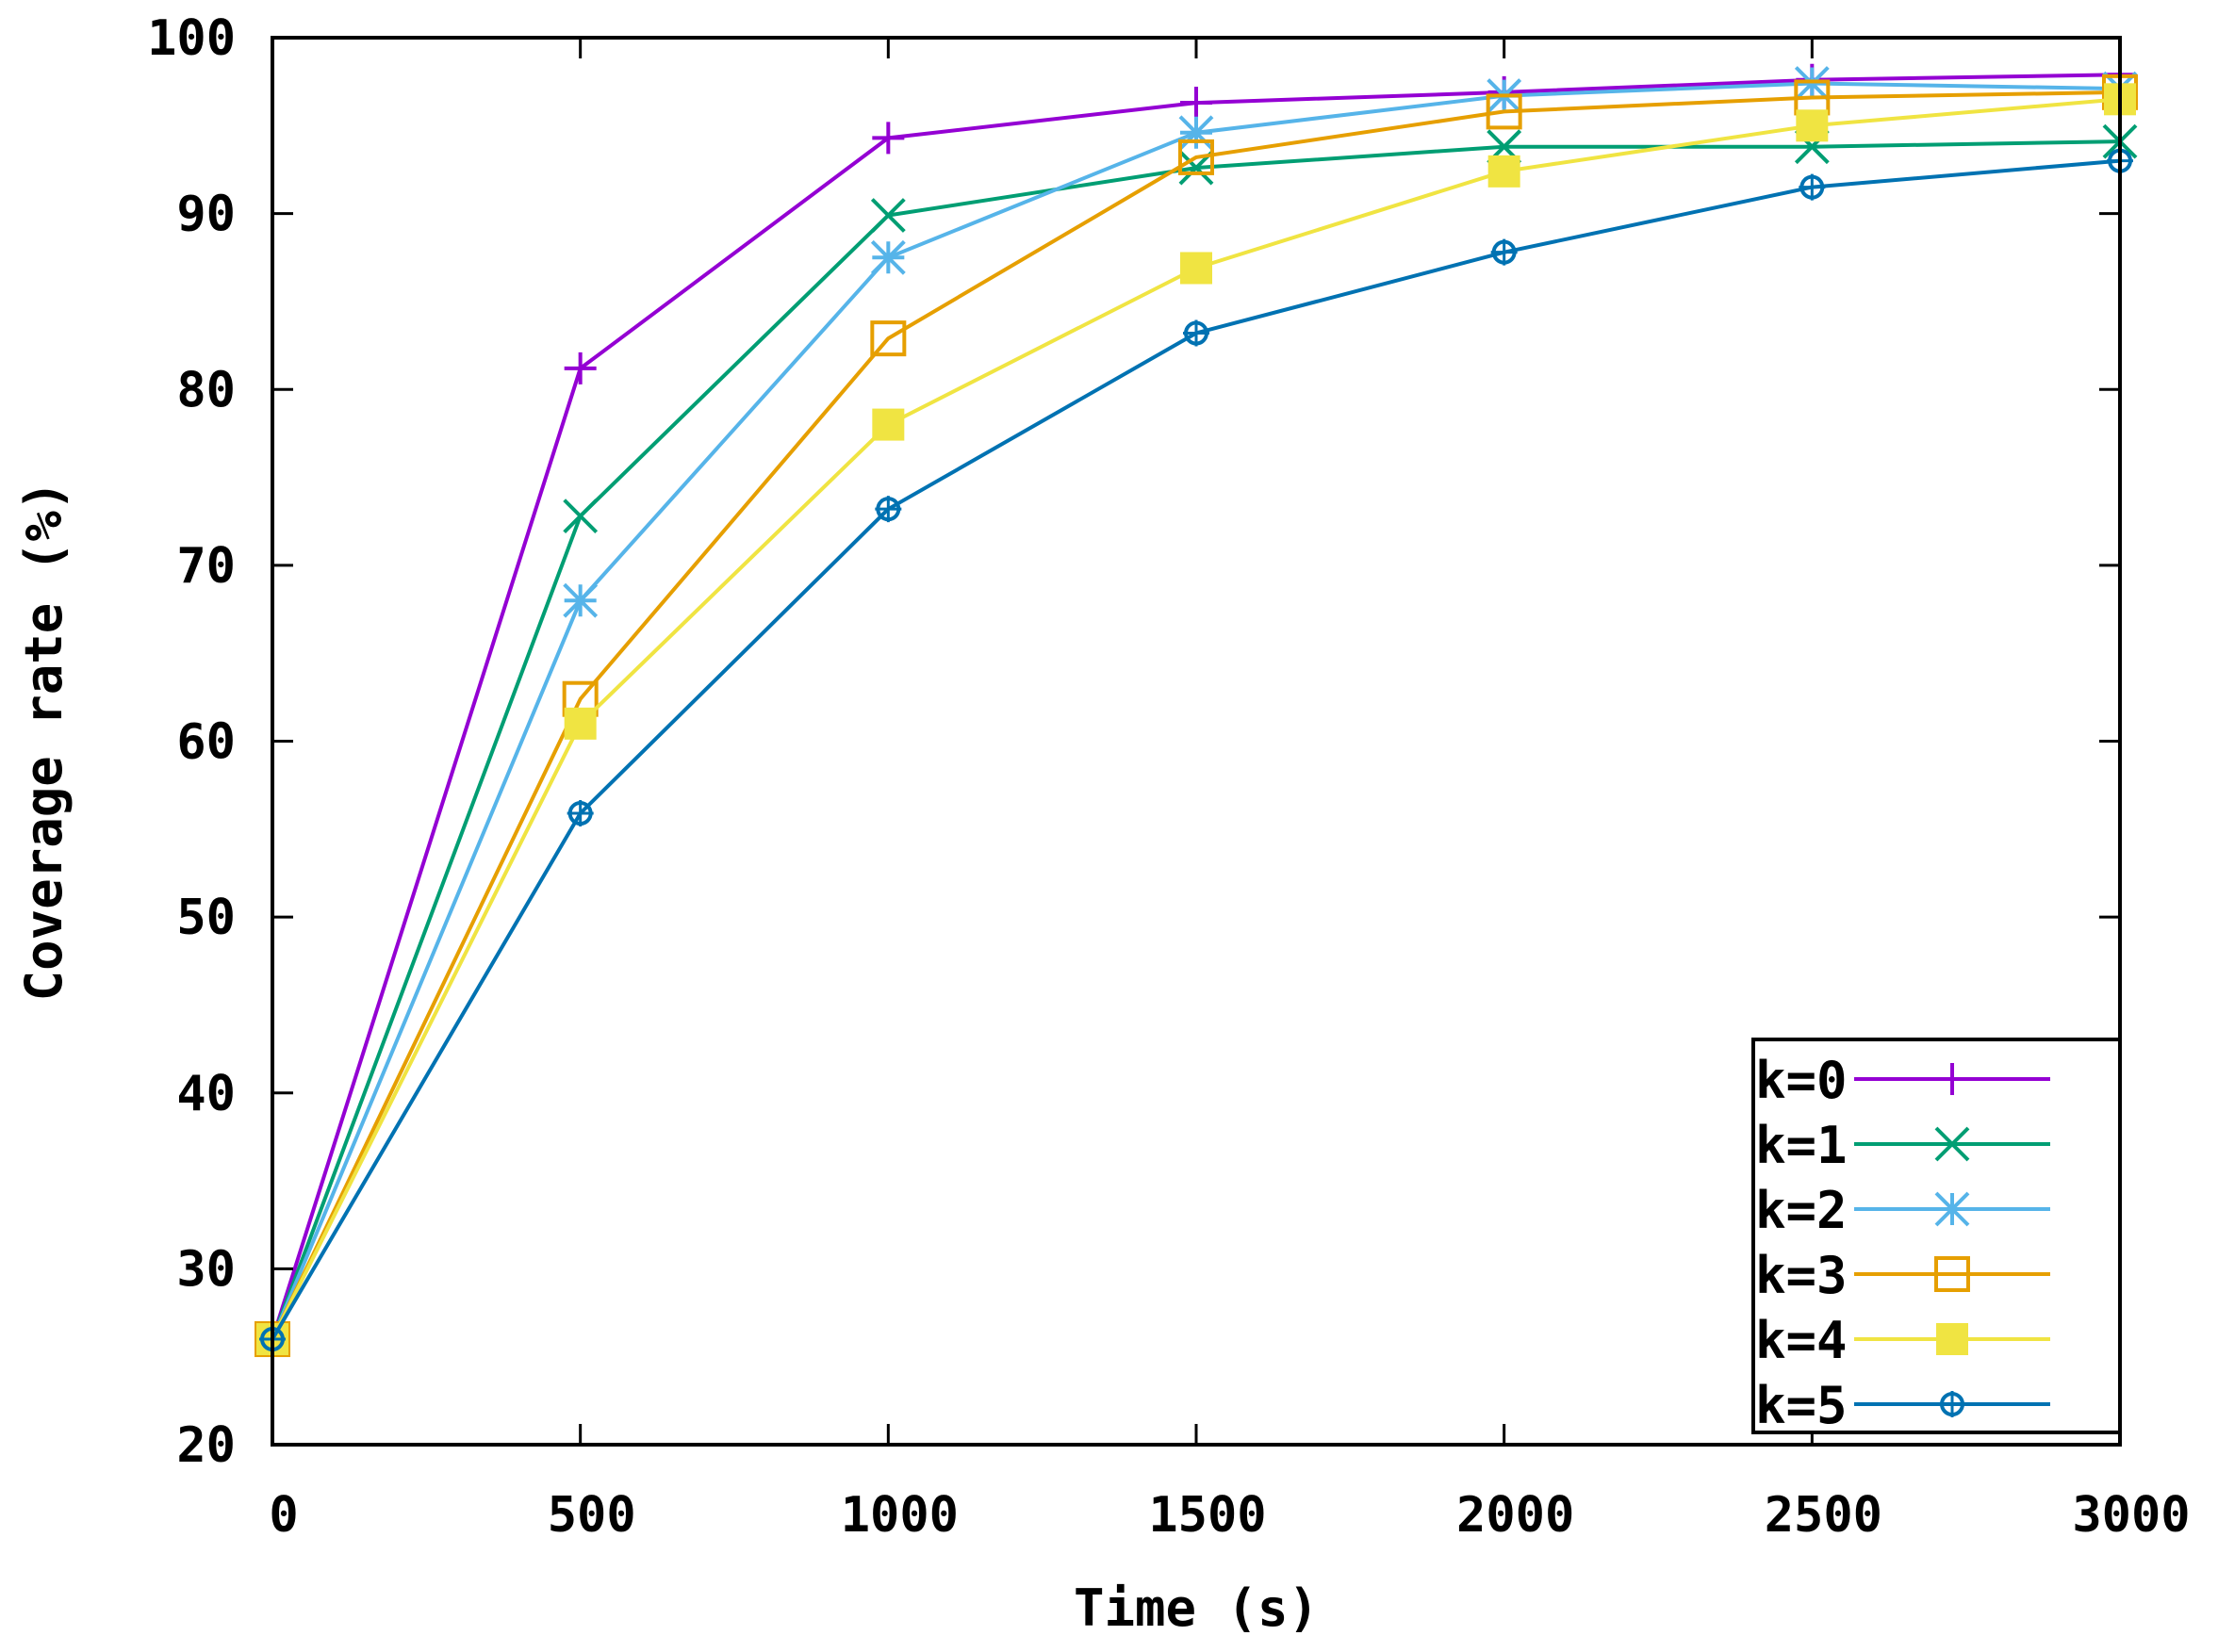 This screenshot has height=1652, width=2218. I want to click on y-tick-label: 50, so click(206, 918).